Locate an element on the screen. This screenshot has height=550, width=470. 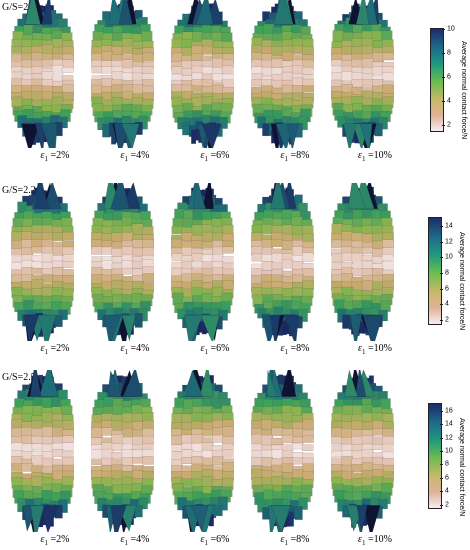
rose-diagram-graphic is located at coordinates (362, 74).